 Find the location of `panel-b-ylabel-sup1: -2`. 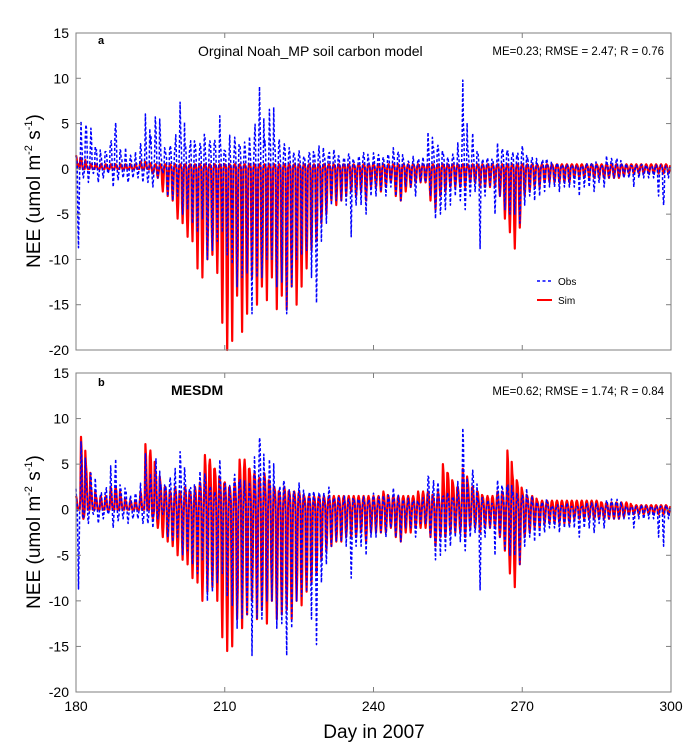

panel-b-ylabel-sup1: -2 is located at coordinates (29, 491).